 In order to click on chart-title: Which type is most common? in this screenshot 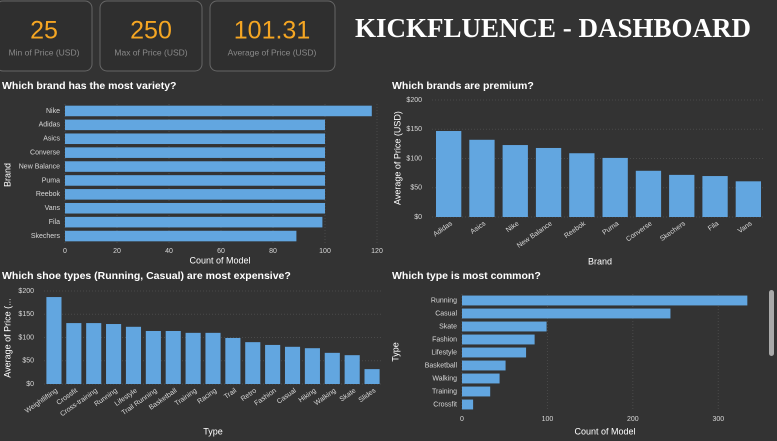, I will do `click(466, 276)`.